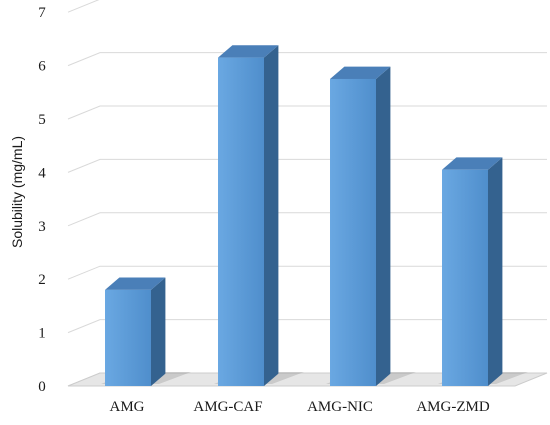 The width and height of the screenshot is (550, 425). What do you see at coordinates (42, 227) in the screenshot?
I see `y-tick-label: 3` at bounding box center [42, 227].